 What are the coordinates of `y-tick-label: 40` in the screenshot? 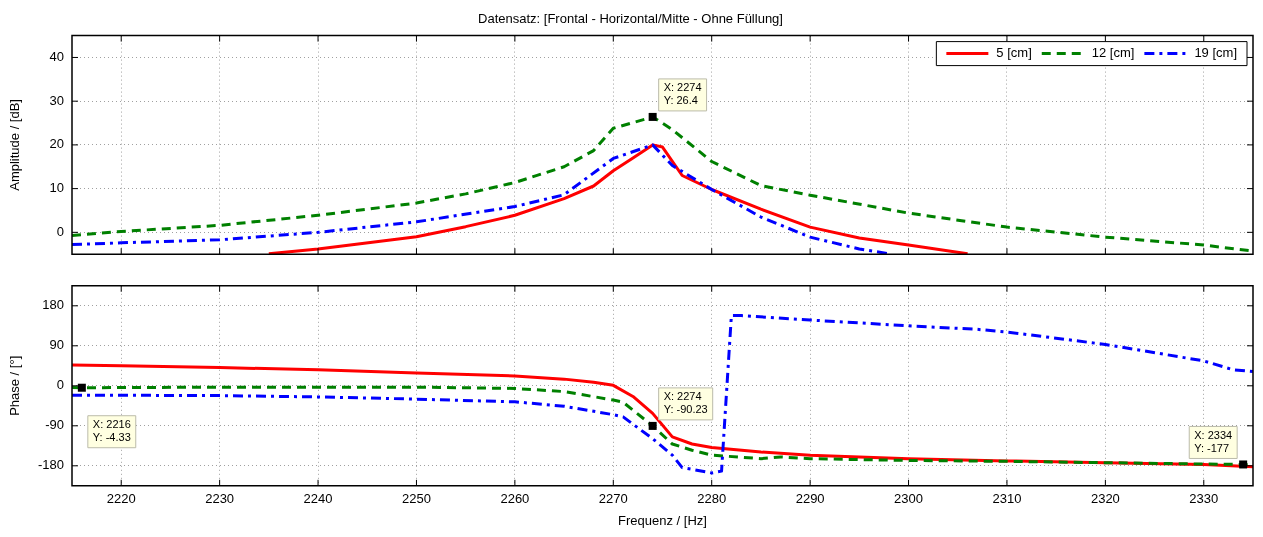 It's located at (56, 57).